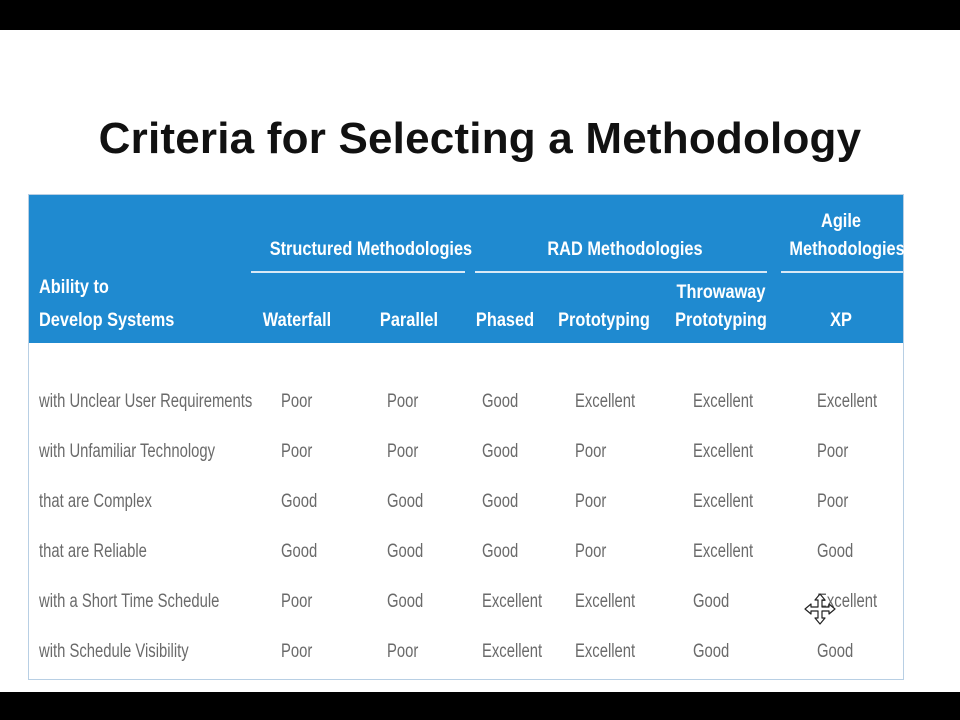 The height and width of the screenshot is (720, 960). I want to click on group-rad-rule, so click(621, 272).